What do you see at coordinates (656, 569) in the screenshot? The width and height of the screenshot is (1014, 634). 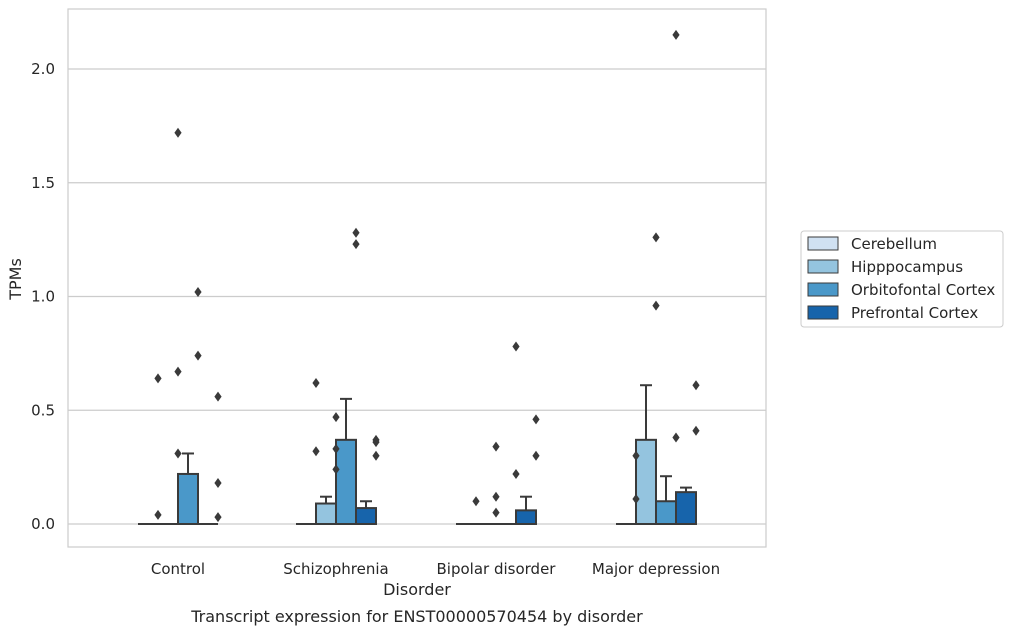 I see `x-tick-label: Major depression` at bounding box center [656, 569].